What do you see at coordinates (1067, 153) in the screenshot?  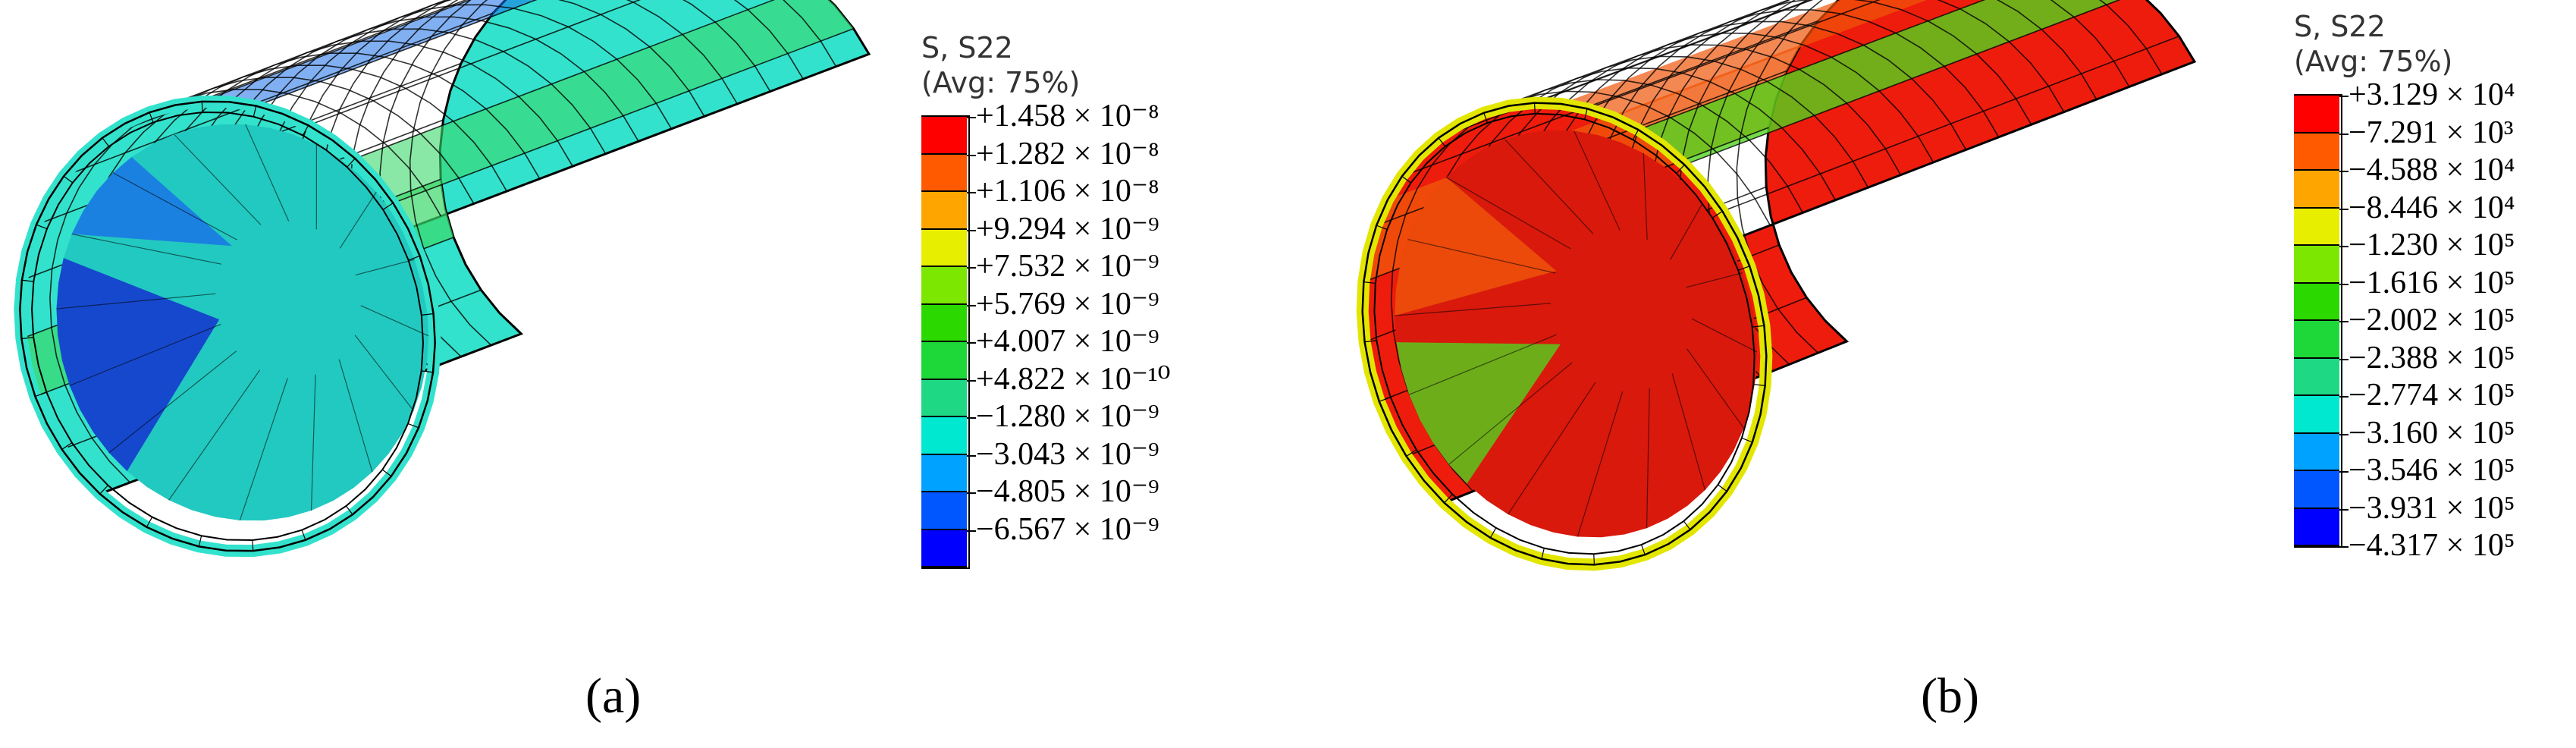 I see `colorbar-label: +1.282 × 10⁻⁸` at bounding box center [1067, 153].